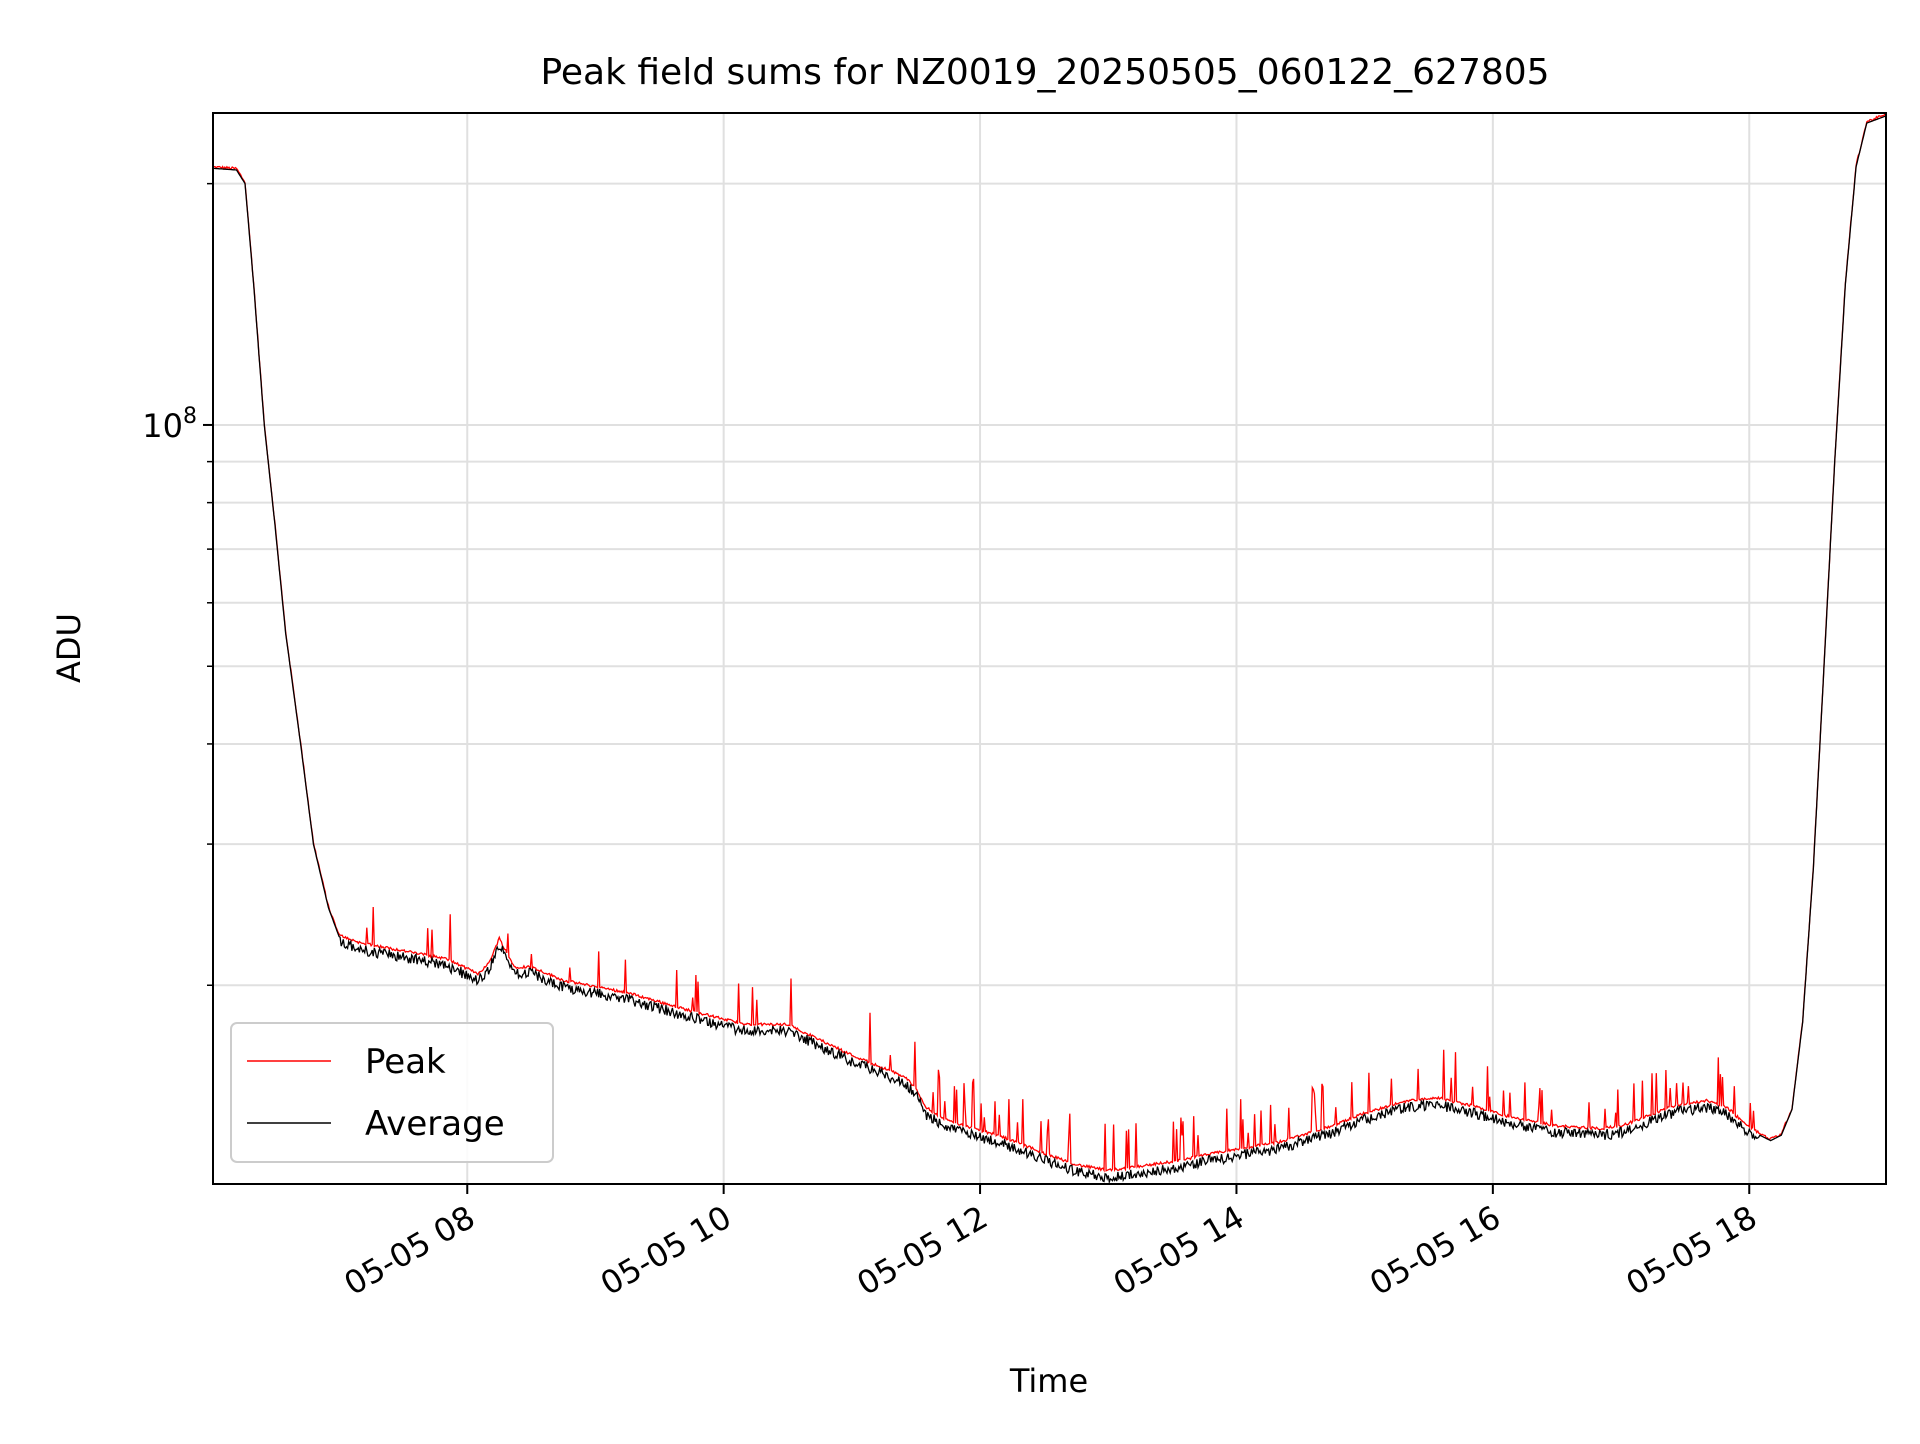 Image resolution: width=1920 pixels, height=1444 pixels. I want to click on legend-average-label: Average, so click(435, 1124).